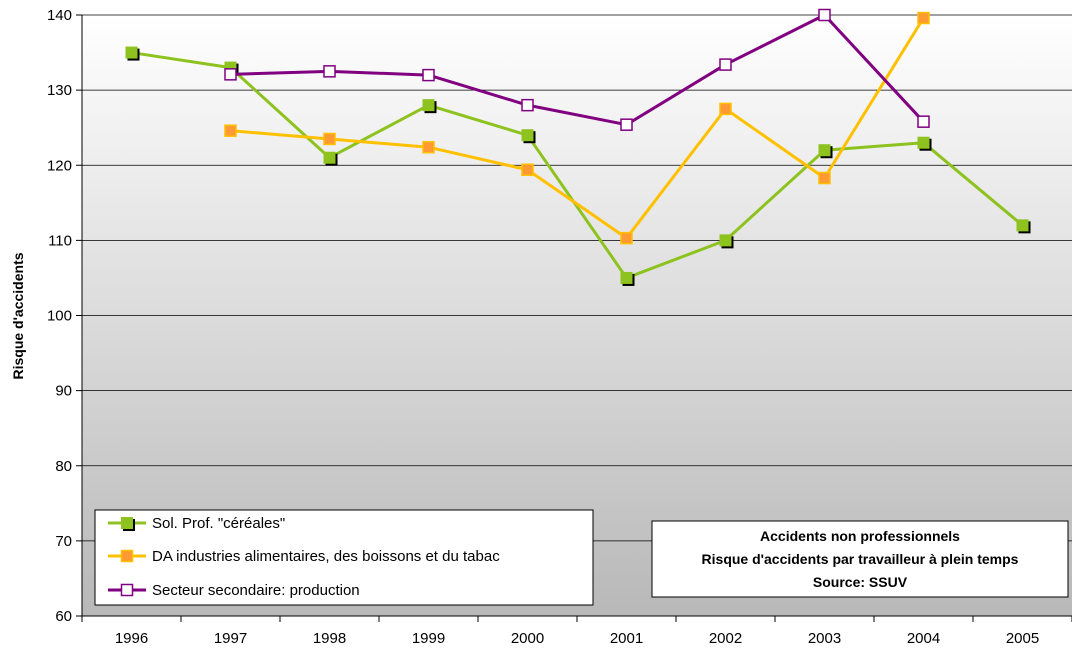 The width and height of the screenshot is (1072, 654). I want to click on x-tick-label: 2001, so click(626, 638).